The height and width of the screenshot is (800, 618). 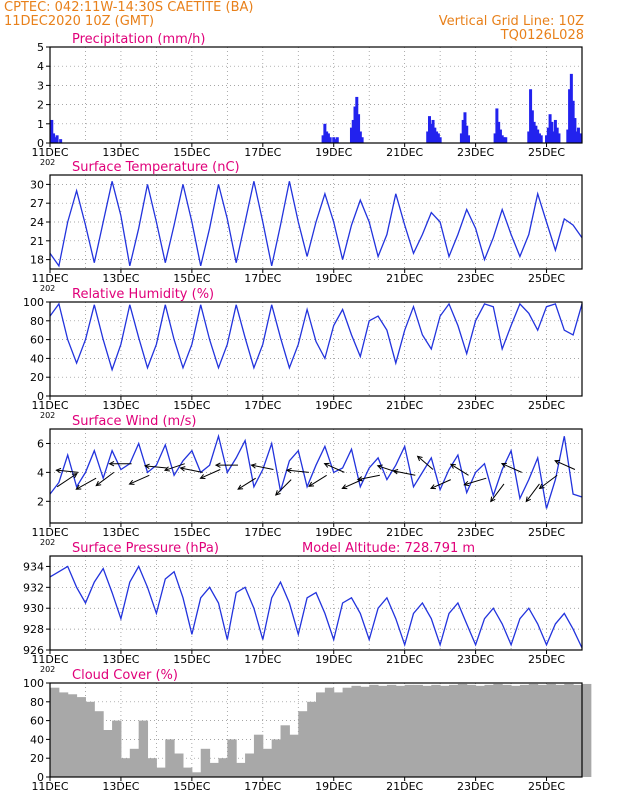 What do you see at coordinates (125, 675) in the screenshot?
I see `panel-title: Cloud Cover (%)` at bounding box center [125, 675].